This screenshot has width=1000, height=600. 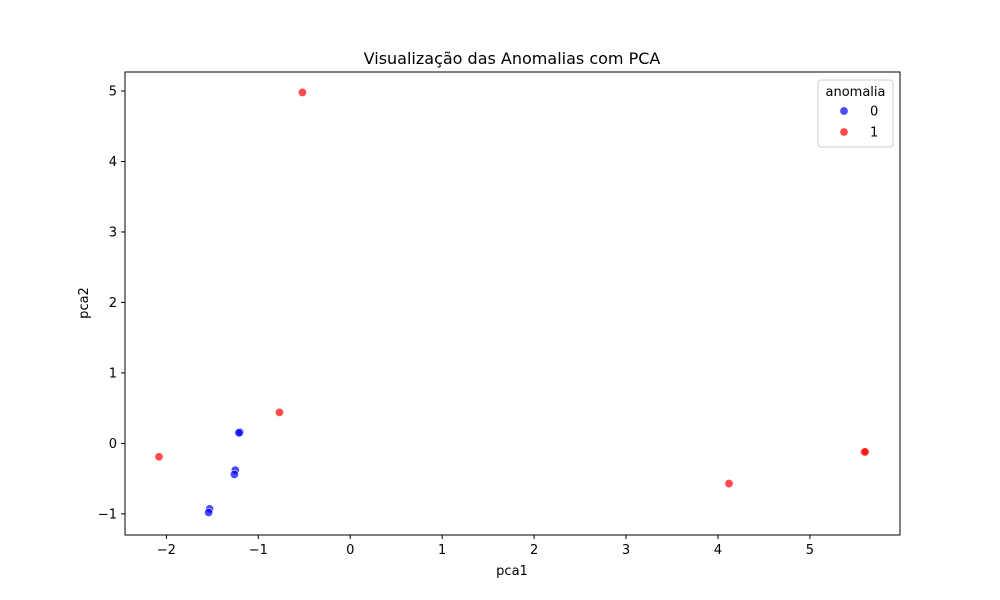 I want to click on y-tick-label: 0, so click(x=113, y=444).